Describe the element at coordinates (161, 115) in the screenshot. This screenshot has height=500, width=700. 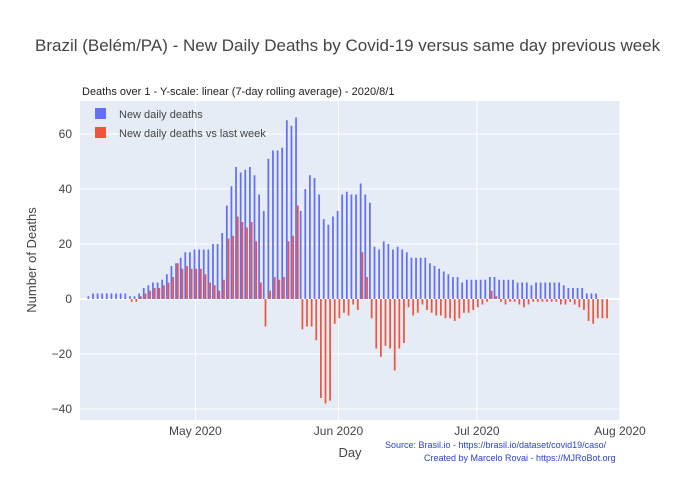
I see `legend-label-new-daily-deaths: New daily deaths` at that location.